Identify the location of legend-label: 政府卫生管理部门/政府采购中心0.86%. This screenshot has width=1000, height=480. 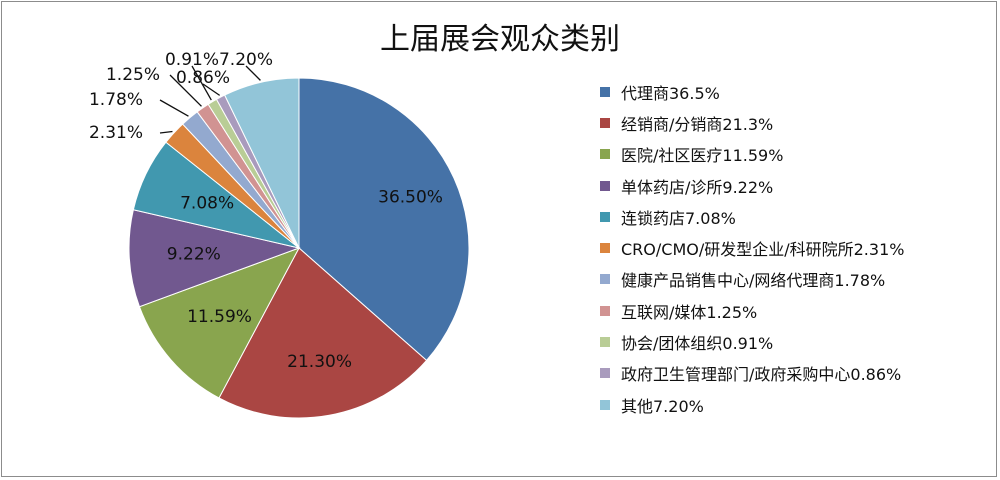
(761, 375).